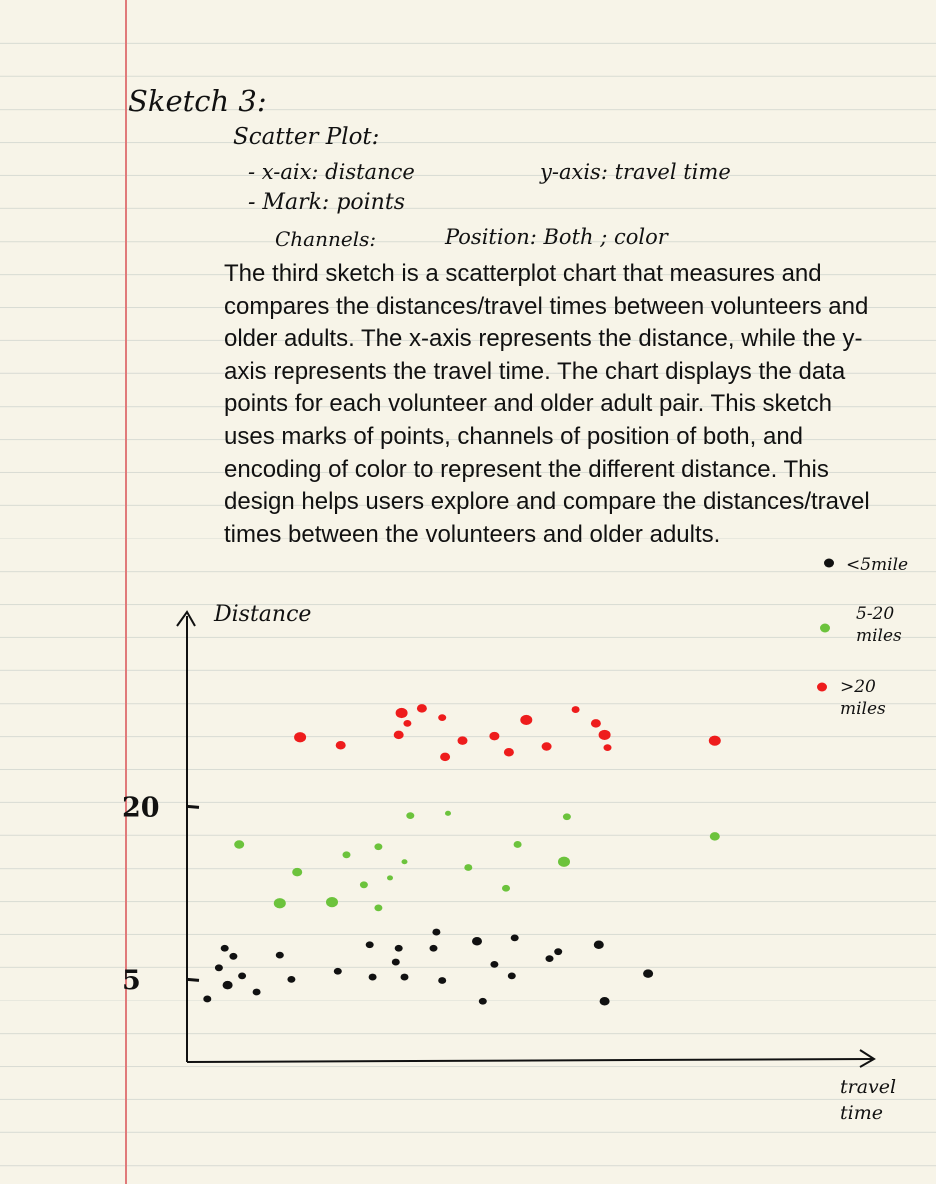 This screenshot has width=936, height=1184. I want to click on x-axis-arrowhead, so click(867, 1058).